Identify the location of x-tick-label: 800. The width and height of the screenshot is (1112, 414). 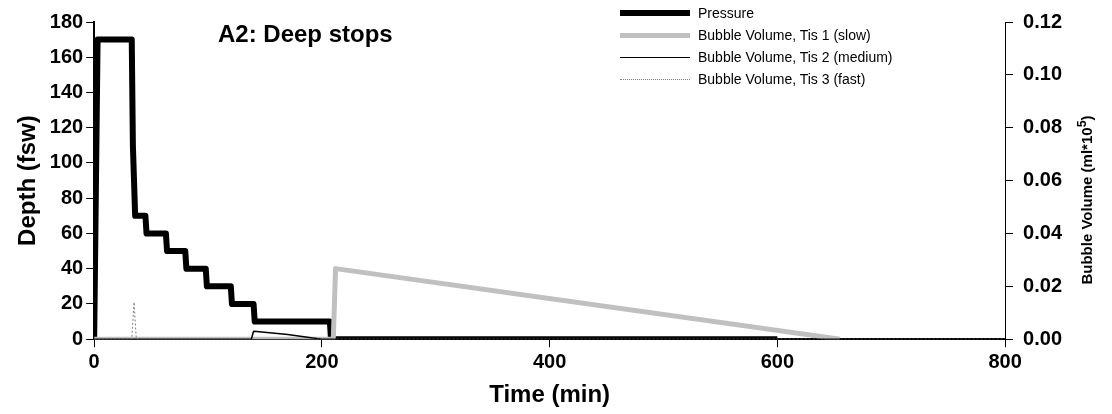
(1005, 360).